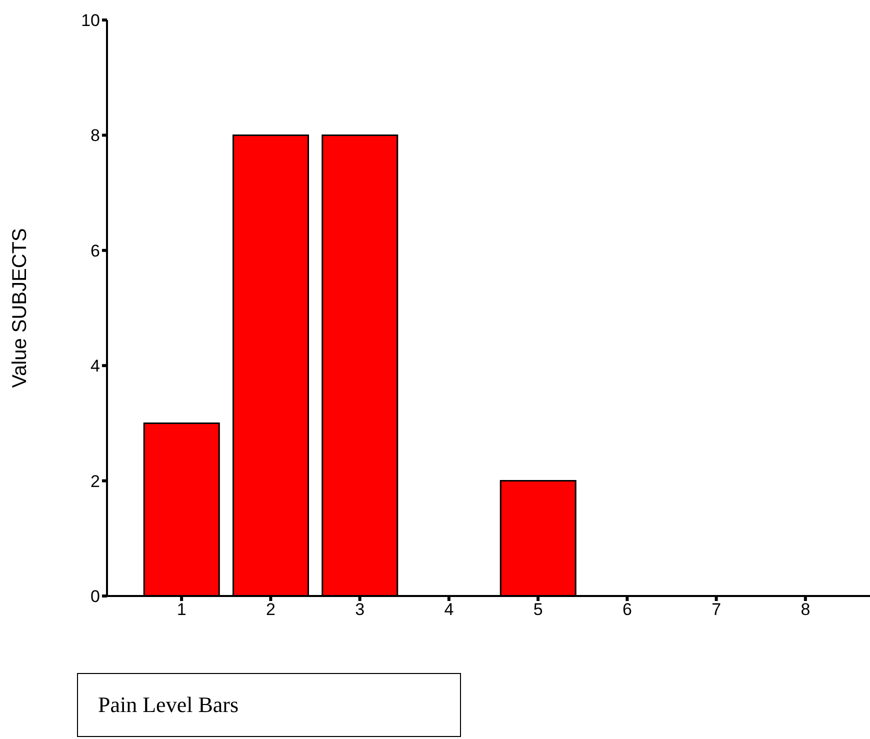  What do you see at coordinates (95, 136) in the screenshot?
I see `y-tick-label: 8` at bounding box center [95, 136].